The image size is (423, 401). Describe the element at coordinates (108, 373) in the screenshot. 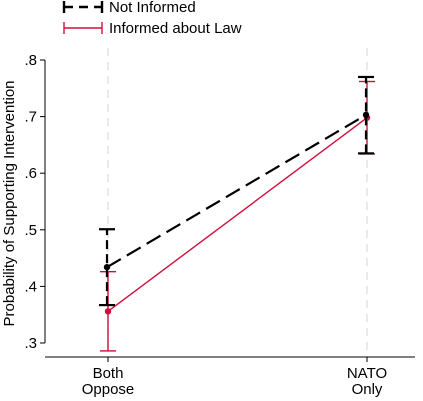

I see `x-tick-label: Both` at that location.